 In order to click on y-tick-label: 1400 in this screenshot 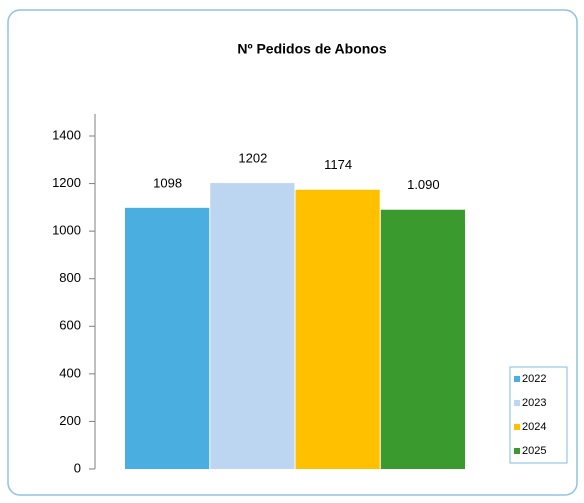, I will do `click(66, 134)`.